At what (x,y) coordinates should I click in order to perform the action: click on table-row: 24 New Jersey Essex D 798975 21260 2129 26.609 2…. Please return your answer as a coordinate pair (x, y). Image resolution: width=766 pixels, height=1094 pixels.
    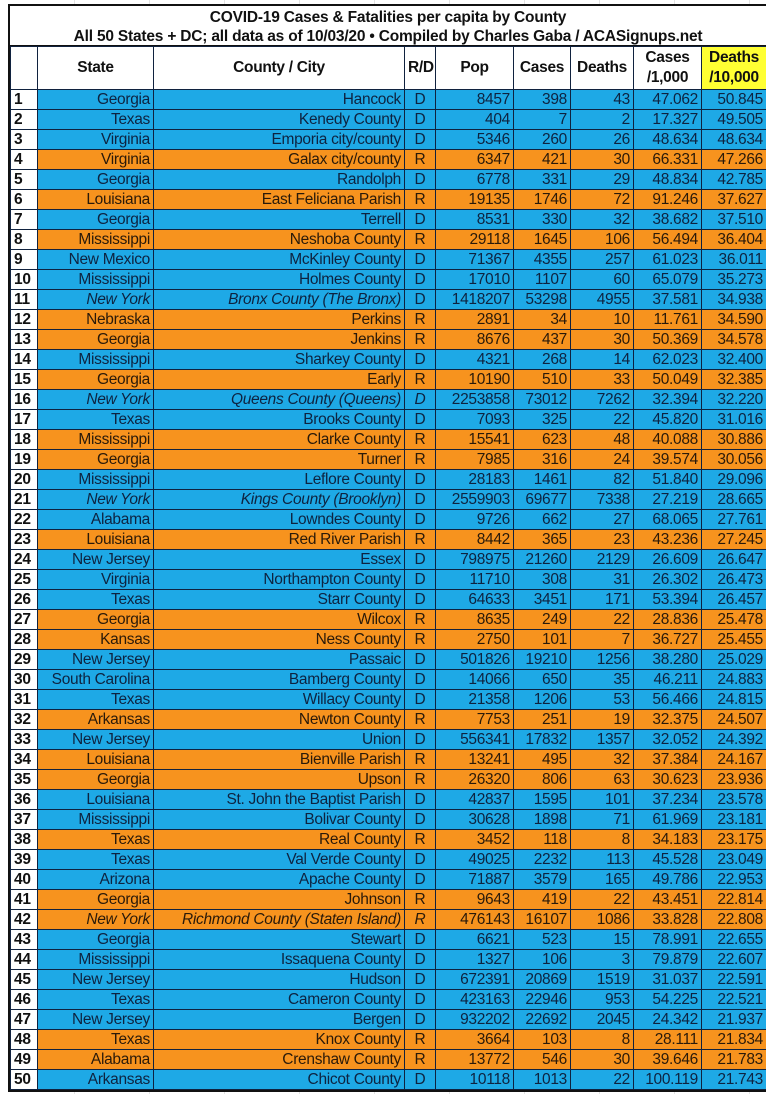
    Looking at the image, I should click on (388, 559).